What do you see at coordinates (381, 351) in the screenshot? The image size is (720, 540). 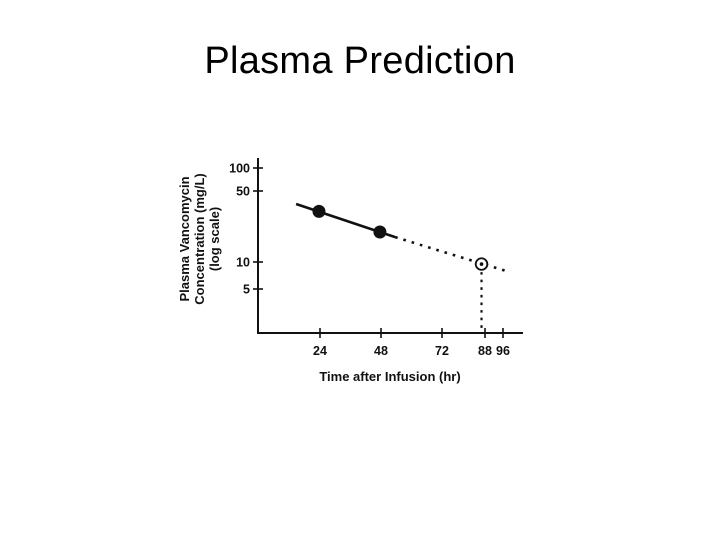 I see `x-tick-label: 48` at bounding box center [381, 351].